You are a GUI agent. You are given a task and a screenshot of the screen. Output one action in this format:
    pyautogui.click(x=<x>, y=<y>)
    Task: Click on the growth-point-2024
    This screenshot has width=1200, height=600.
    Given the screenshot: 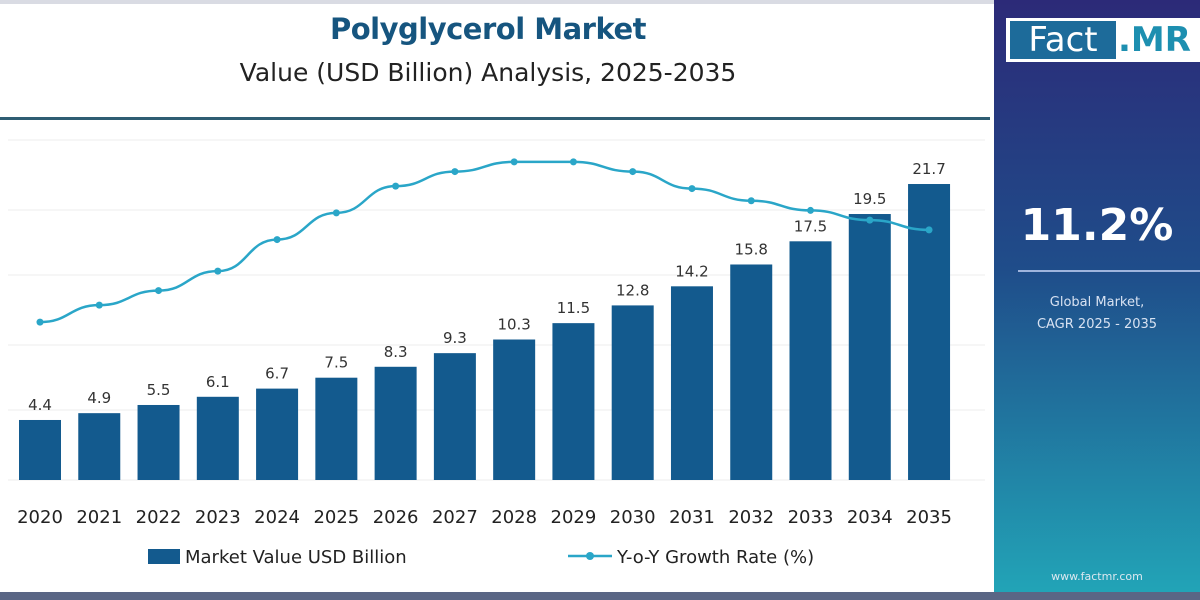 What is the action you would take?
    pyautogui.click(x=277, y=240)
    